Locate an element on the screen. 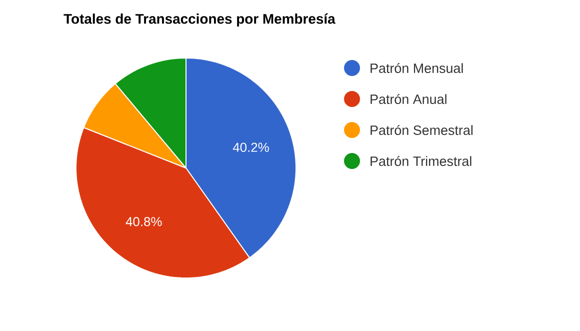 This screenshot has height=331, width=580. chart-title: Totales de Transacciones por Membresía is located at coordinates (200, 20).